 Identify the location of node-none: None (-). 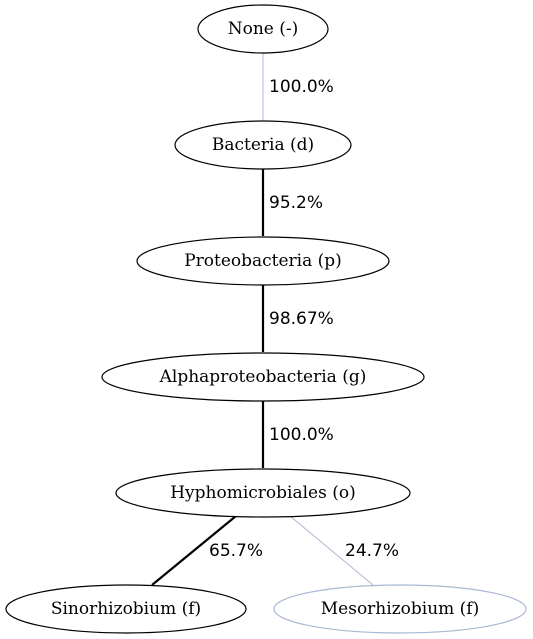
(263, 29).